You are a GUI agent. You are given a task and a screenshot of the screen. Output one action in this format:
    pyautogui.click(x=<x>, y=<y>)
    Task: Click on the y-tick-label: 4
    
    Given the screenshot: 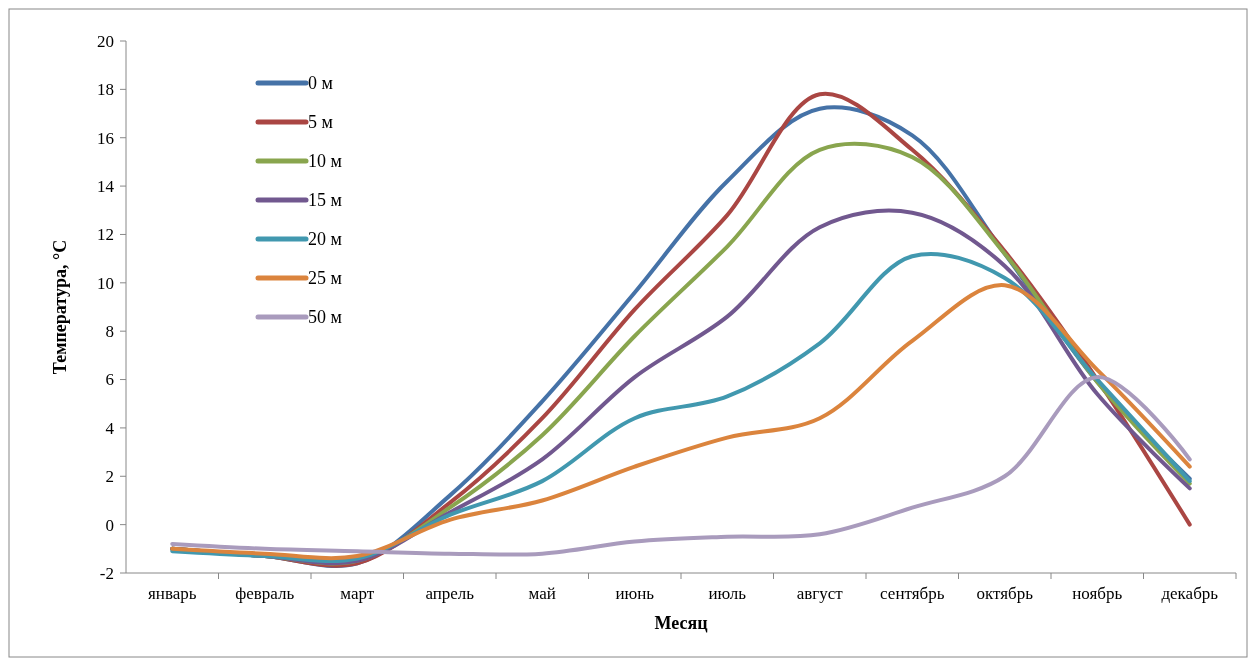 What is the action you would take?
    pyautogui.click(x=110, y=428)
    